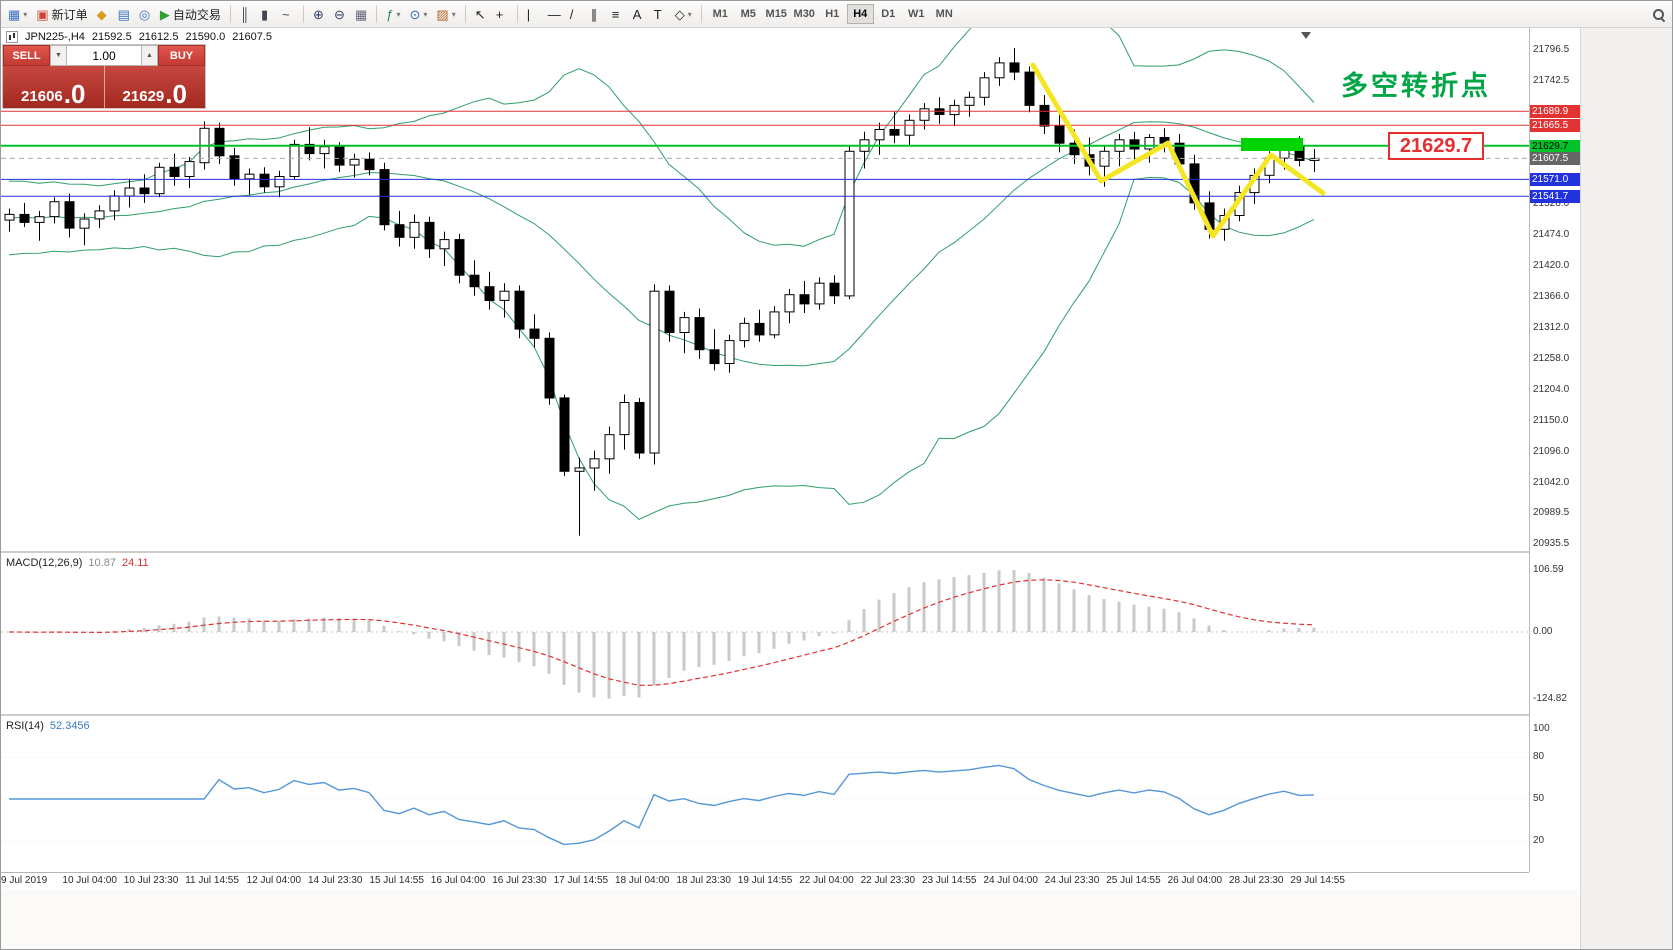 This screenshot has height=950, width=1673. Describe the element at coordinates (576, 14) in the screenshot. I see `trendline-button: /` at that location.